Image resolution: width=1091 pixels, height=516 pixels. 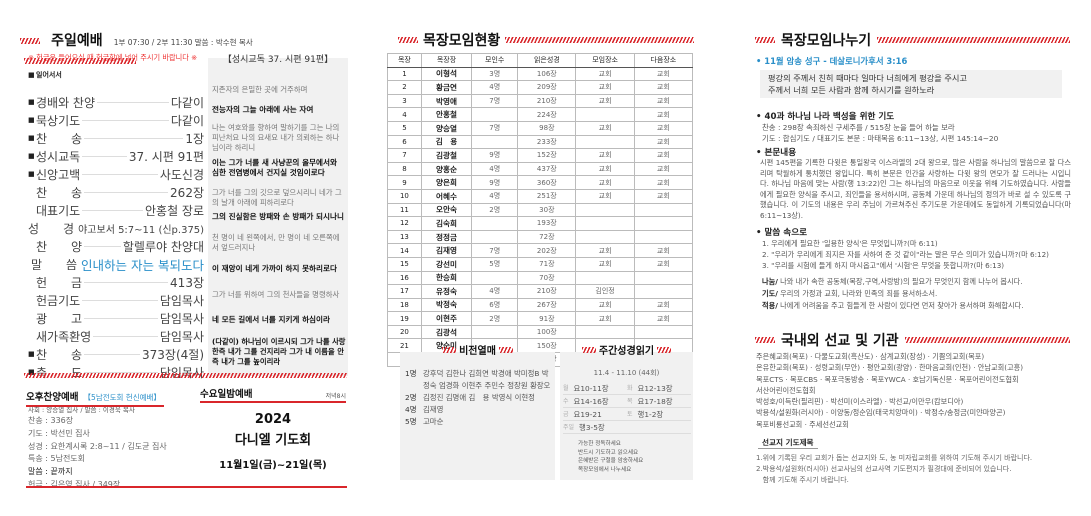 I want to click on reading-tip: 가능한 정독하세요, so click(x=599, y=444).